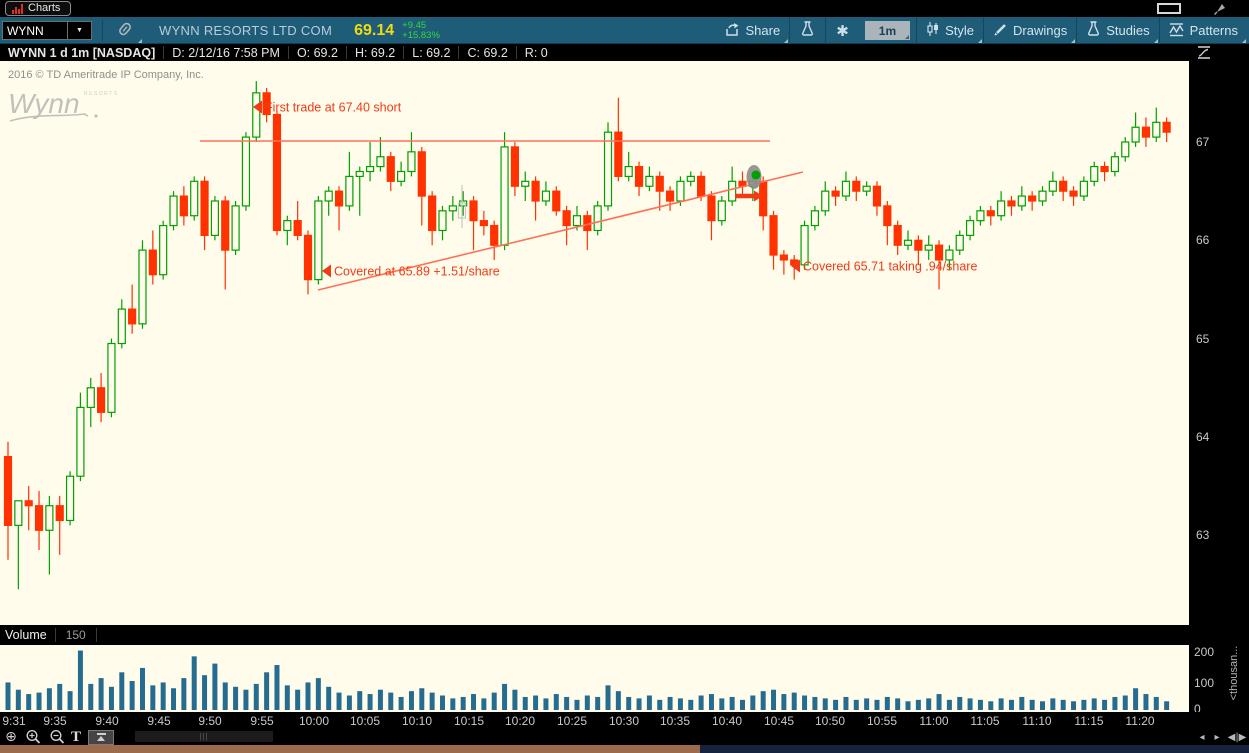 This screenshot has width=1249, height=753. What do you see at coordinates (333, 108) in the screenshot?
I see `annotation-text: First trade at 67.40 short` at bounding box center [333, 108].